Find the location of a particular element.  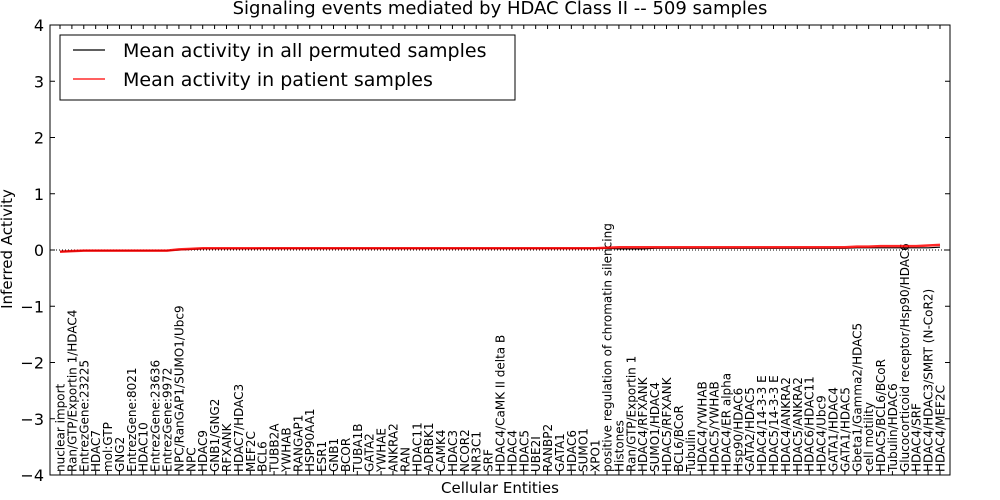

x-tick-label: HDAC6 is located at coordinates (572, 451).